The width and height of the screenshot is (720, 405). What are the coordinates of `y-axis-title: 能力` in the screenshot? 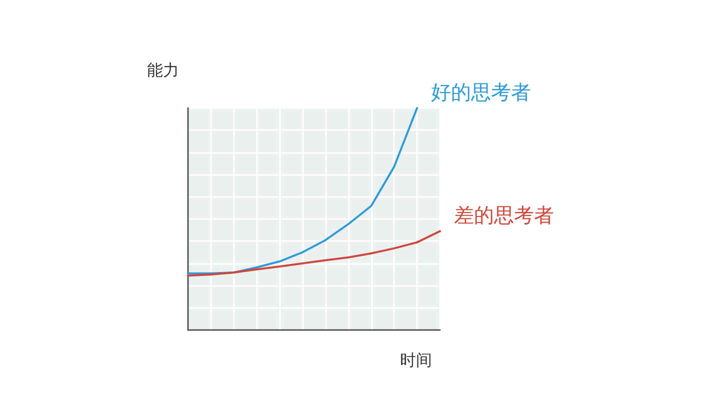 It's located at (163, 70).